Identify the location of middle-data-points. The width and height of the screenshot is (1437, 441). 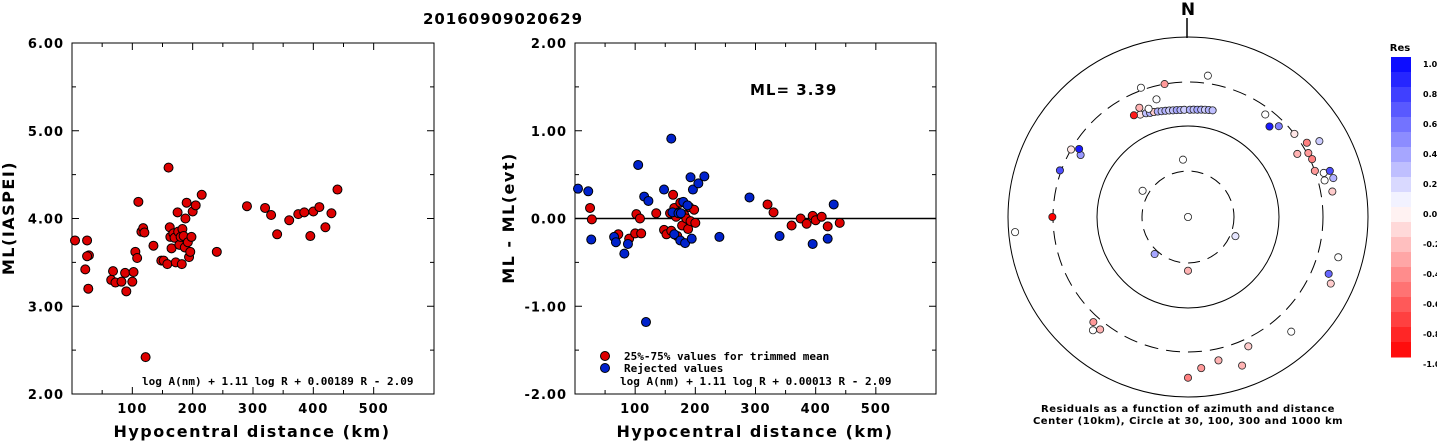
(709, 230).